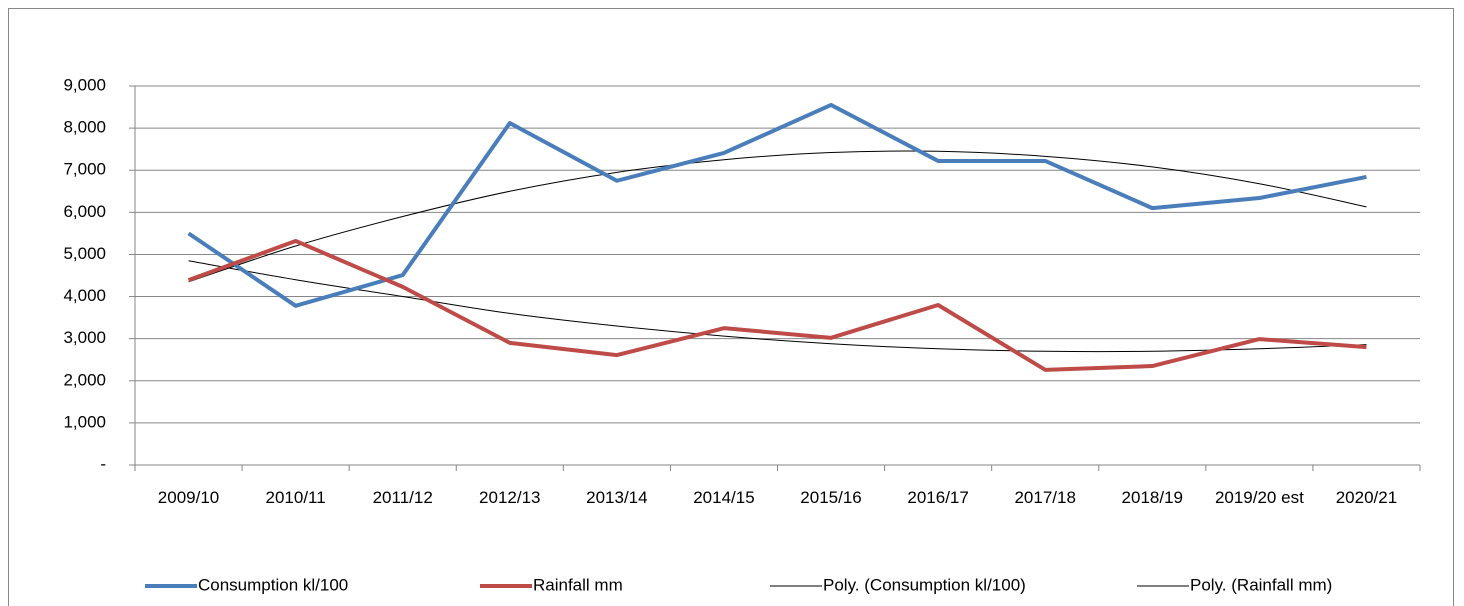 The image size is (1464, 606). Describe the element at coordinates (924, 584) in the screenshot. I see `legend-label: Poly. (Consumption kl/100)` at that location.